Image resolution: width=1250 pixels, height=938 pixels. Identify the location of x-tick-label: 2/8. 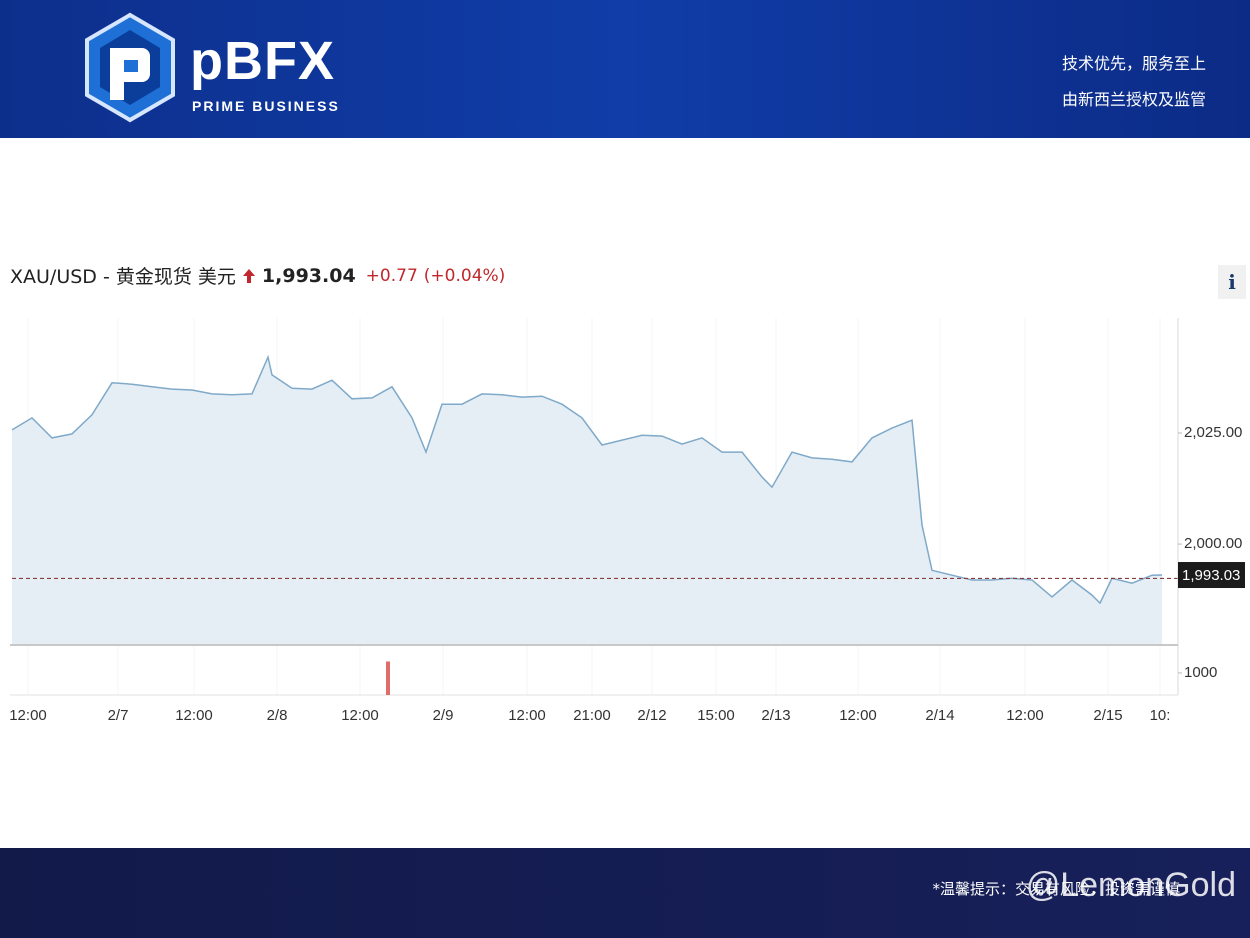
(277, 715).